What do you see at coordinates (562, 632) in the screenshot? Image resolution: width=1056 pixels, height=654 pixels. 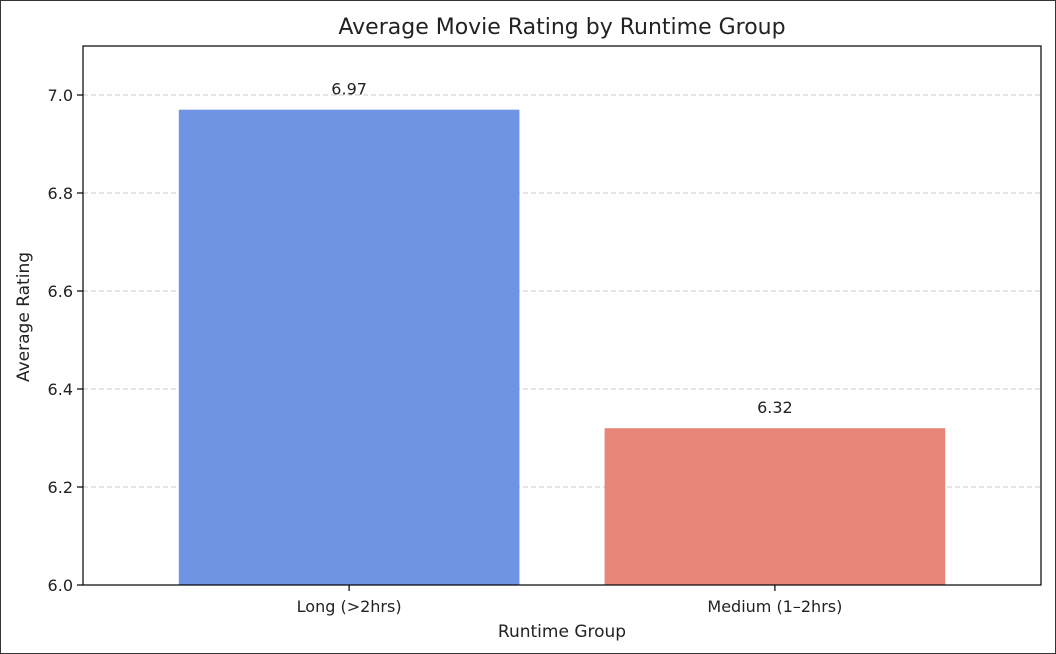 I see `x-axis-label: Runtime Group` at bounding box center [562, 632].